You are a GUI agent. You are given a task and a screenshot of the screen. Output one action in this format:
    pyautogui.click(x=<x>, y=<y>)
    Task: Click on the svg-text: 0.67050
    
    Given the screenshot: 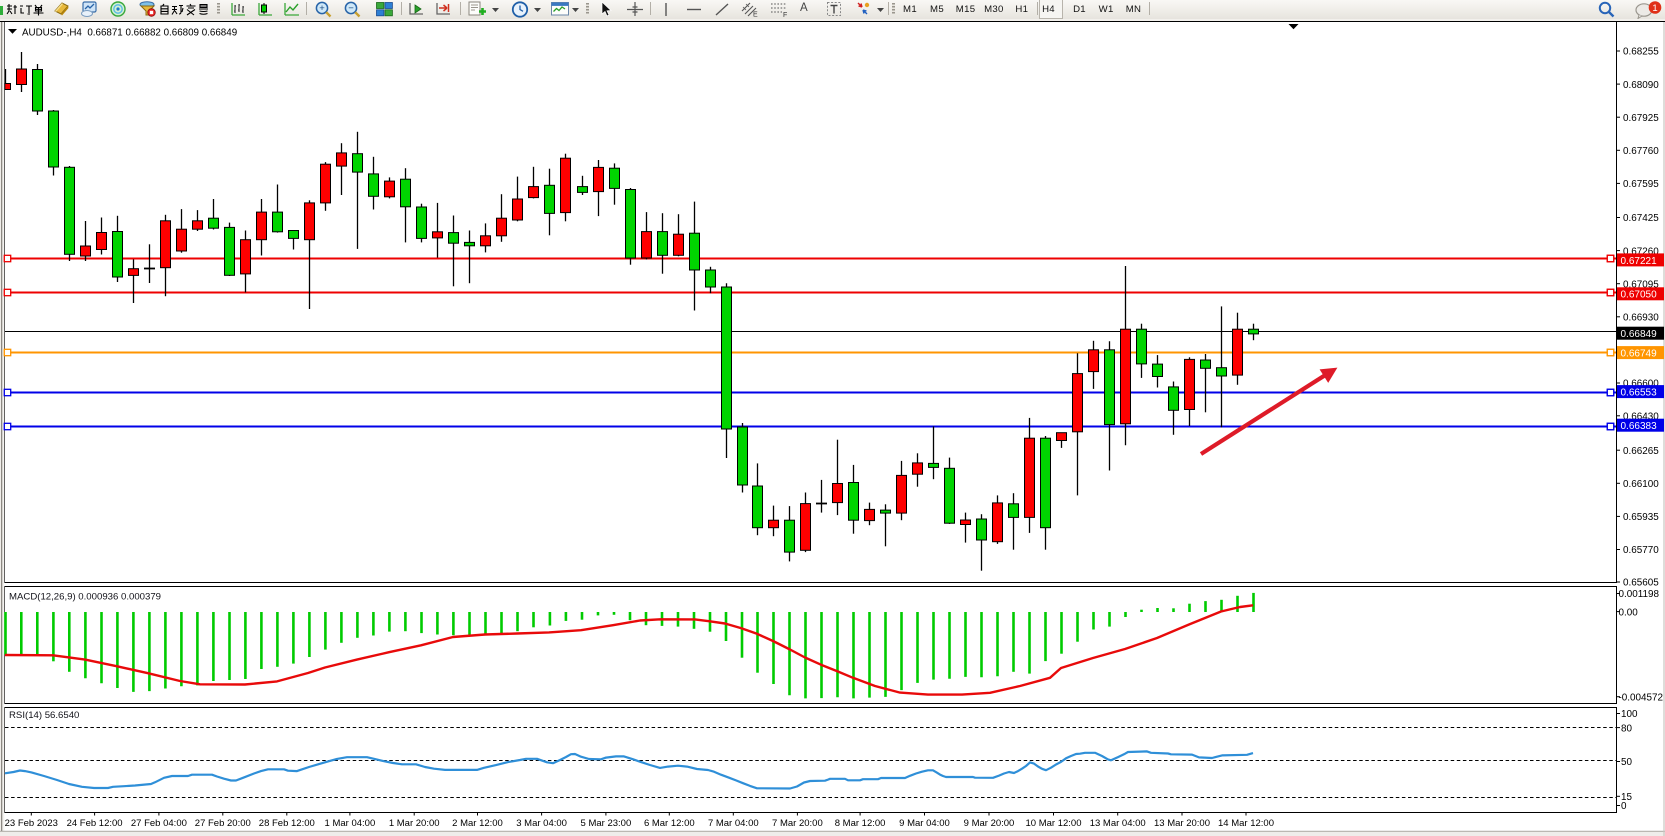 What is the action you would take?
    pyautogui.click(x=1639, y=295)
    